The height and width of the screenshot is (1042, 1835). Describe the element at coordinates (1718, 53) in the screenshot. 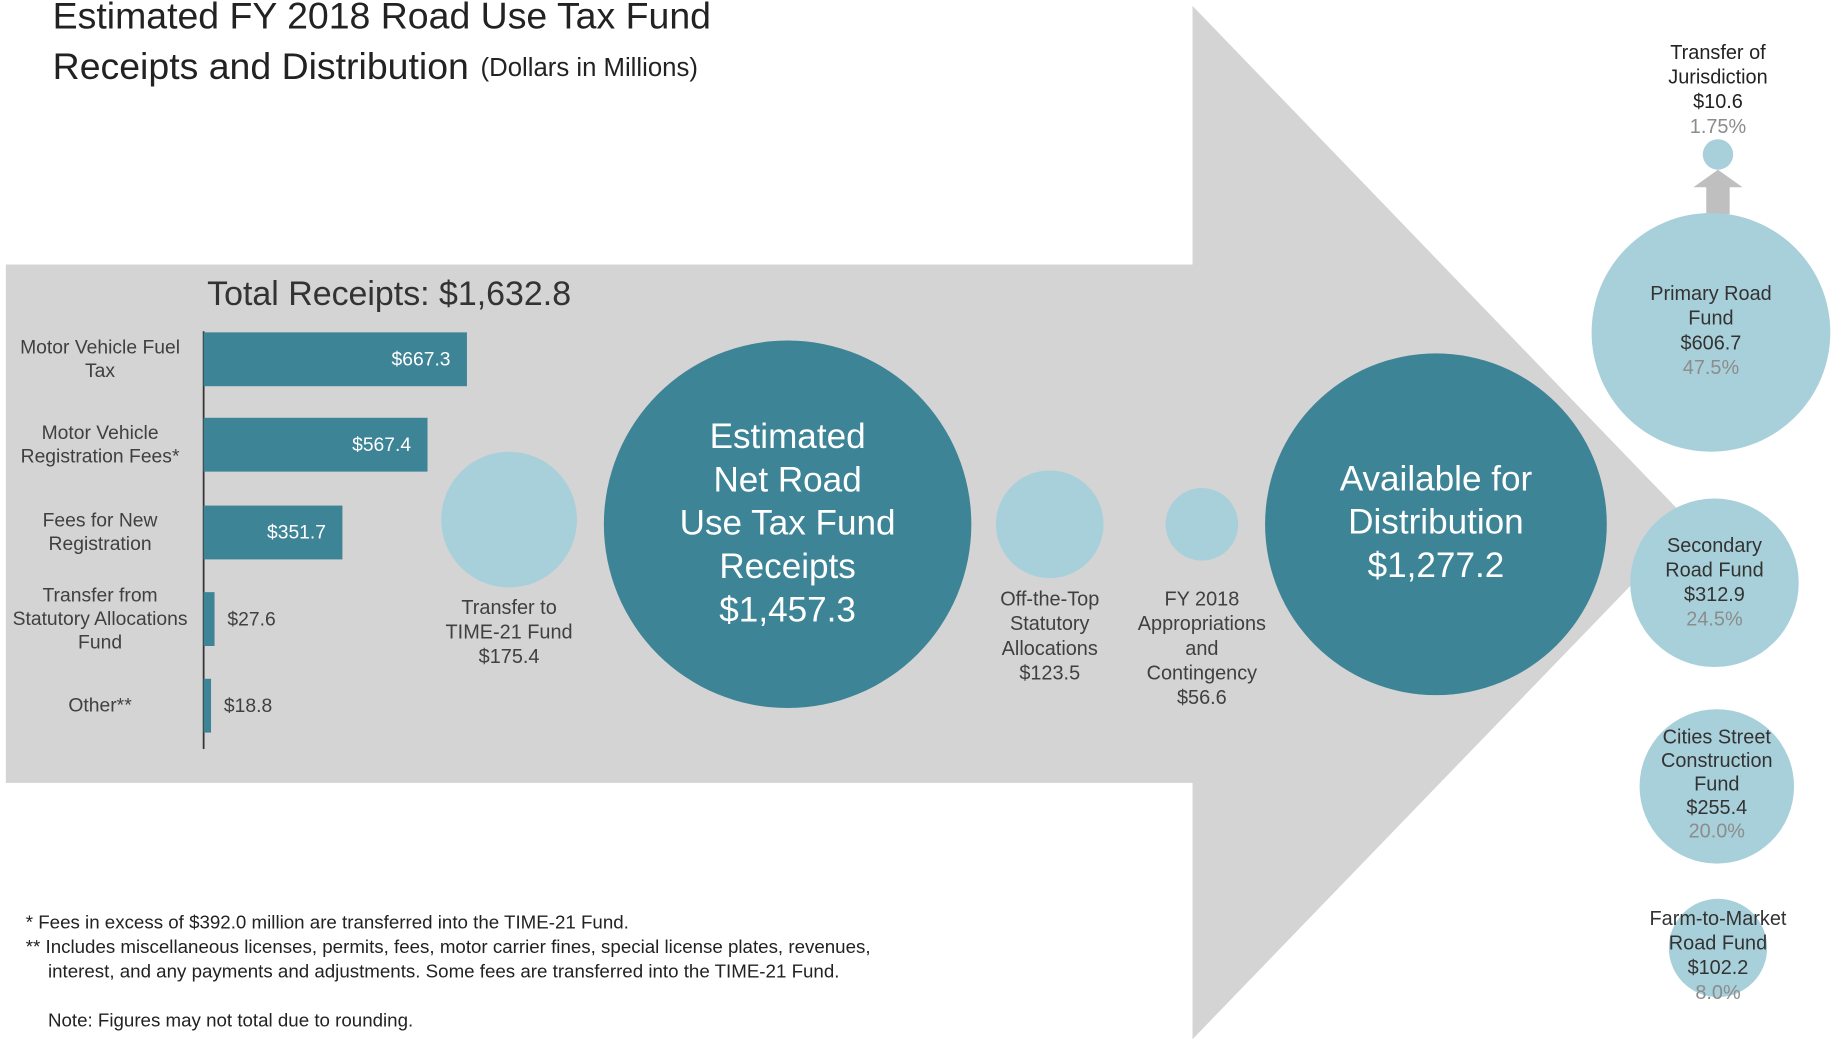

I see `node-label: Transfer of` at that location.